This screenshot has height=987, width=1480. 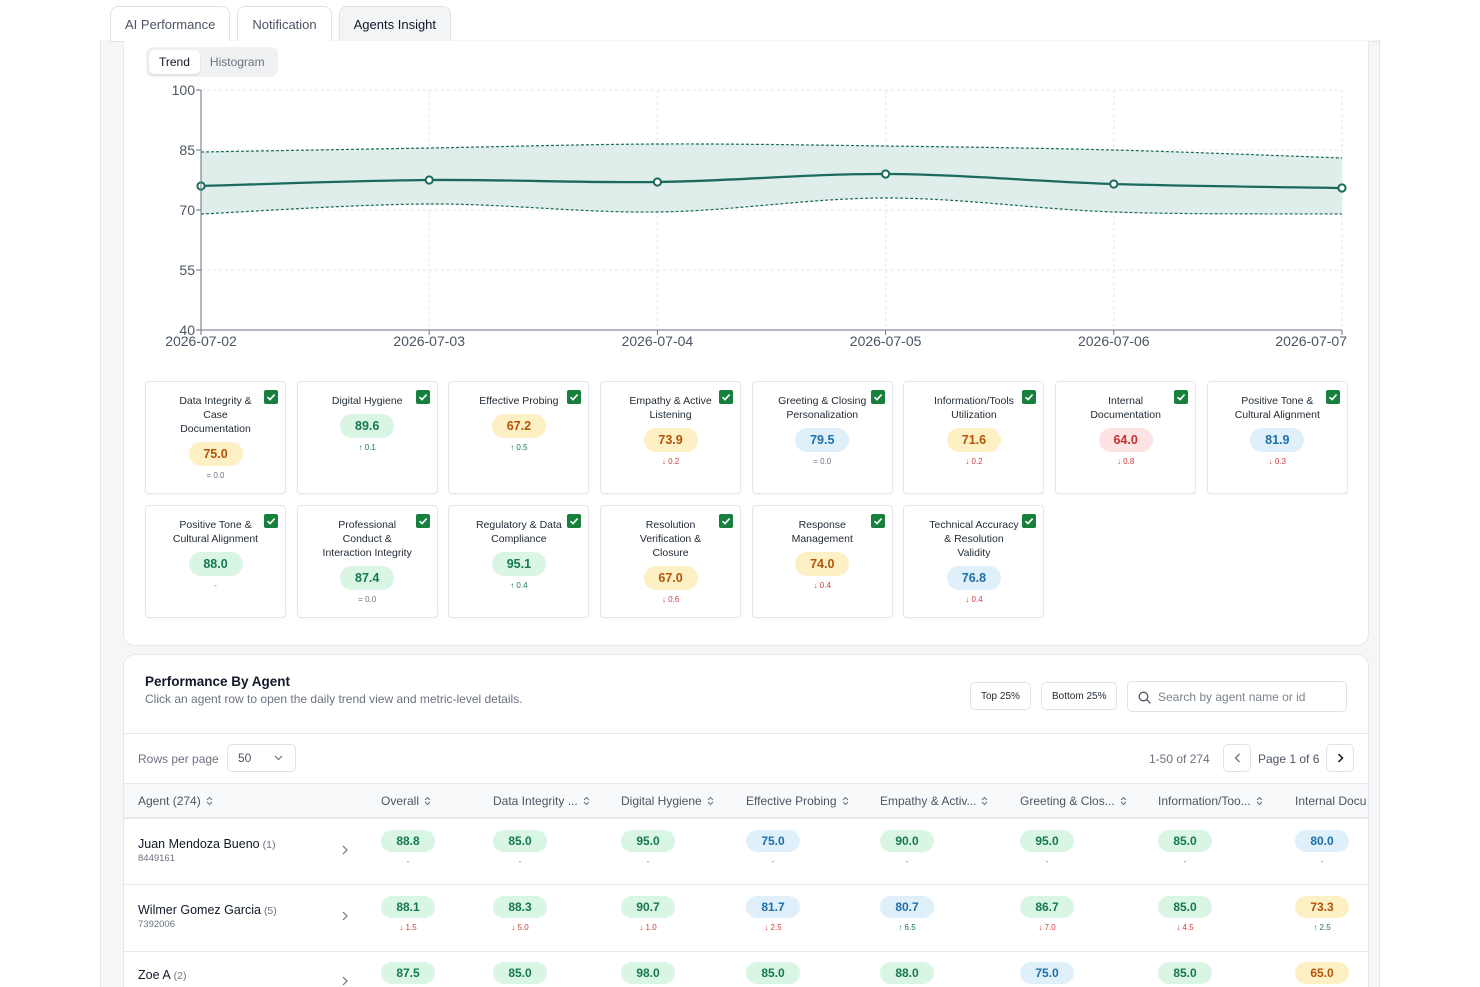 I want to click on tab-notification: Notification, so click(x=284, y=24).